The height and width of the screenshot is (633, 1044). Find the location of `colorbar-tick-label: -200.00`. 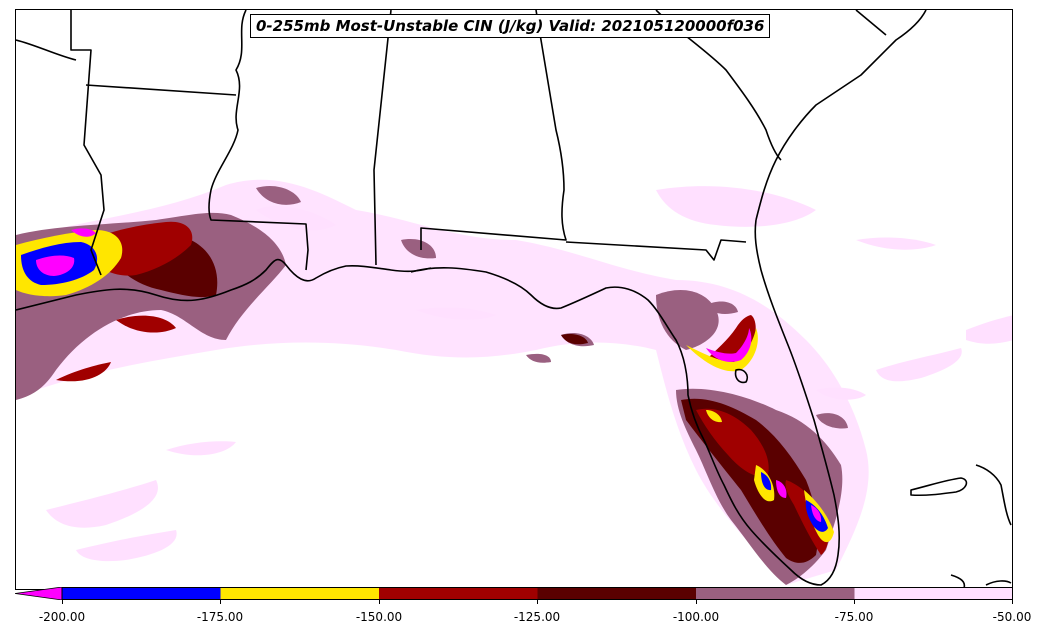

colorbar-tick-label: -200.00 is located at coordinates (62, 617).